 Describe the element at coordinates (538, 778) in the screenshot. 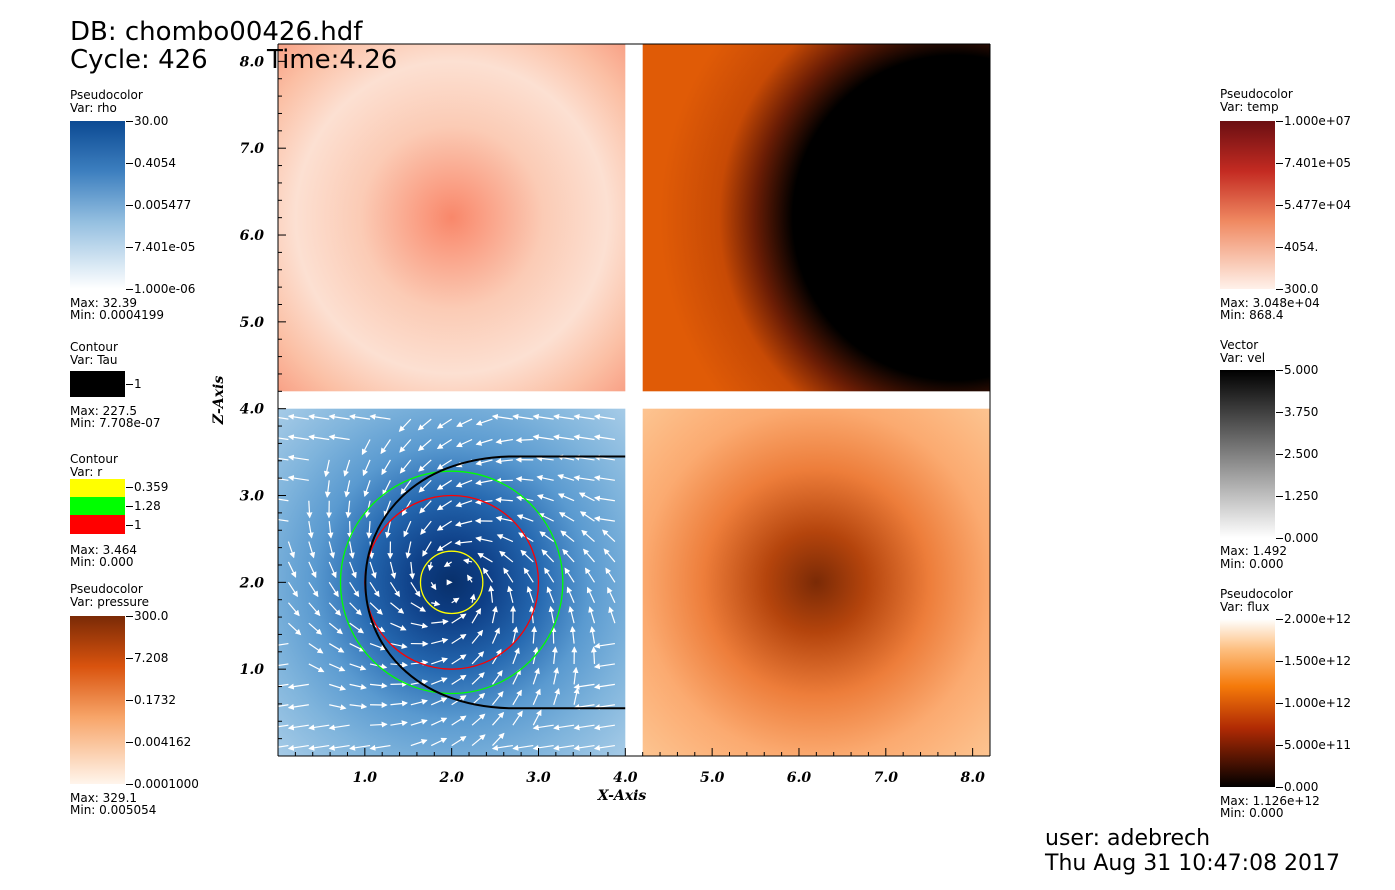

I see `x-tick-label: 3.0` at that location.